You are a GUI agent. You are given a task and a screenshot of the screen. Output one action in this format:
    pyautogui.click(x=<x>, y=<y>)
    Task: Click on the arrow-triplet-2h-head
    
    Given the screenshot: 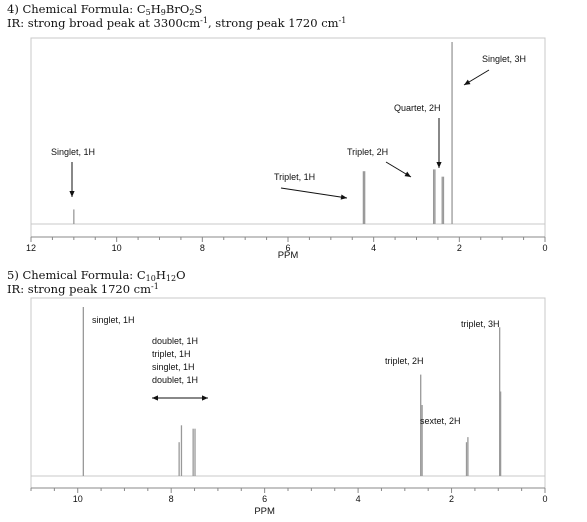 What is the action you would take?
    pyautogui.click(x=407, y=174)
    